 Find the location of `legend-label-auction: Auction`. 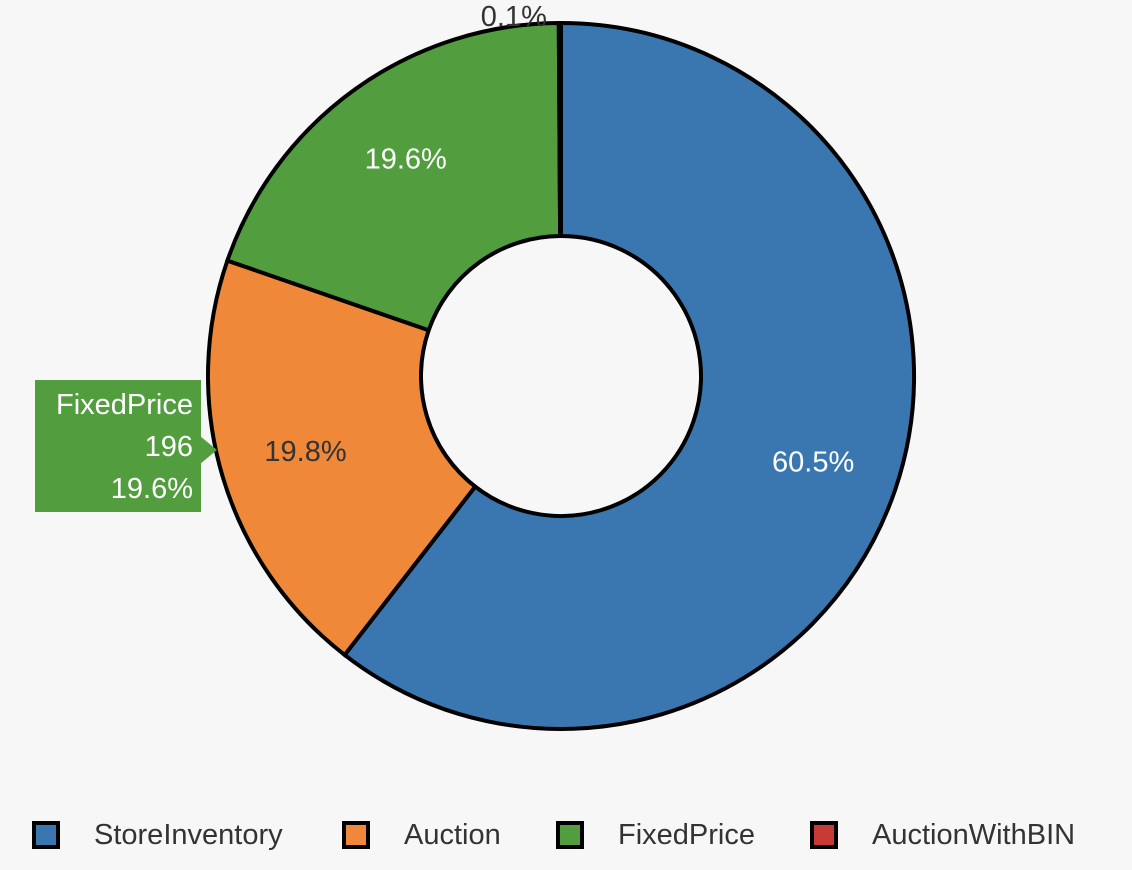

legend-label-auction: Auction is located at coordinates (452, 834).